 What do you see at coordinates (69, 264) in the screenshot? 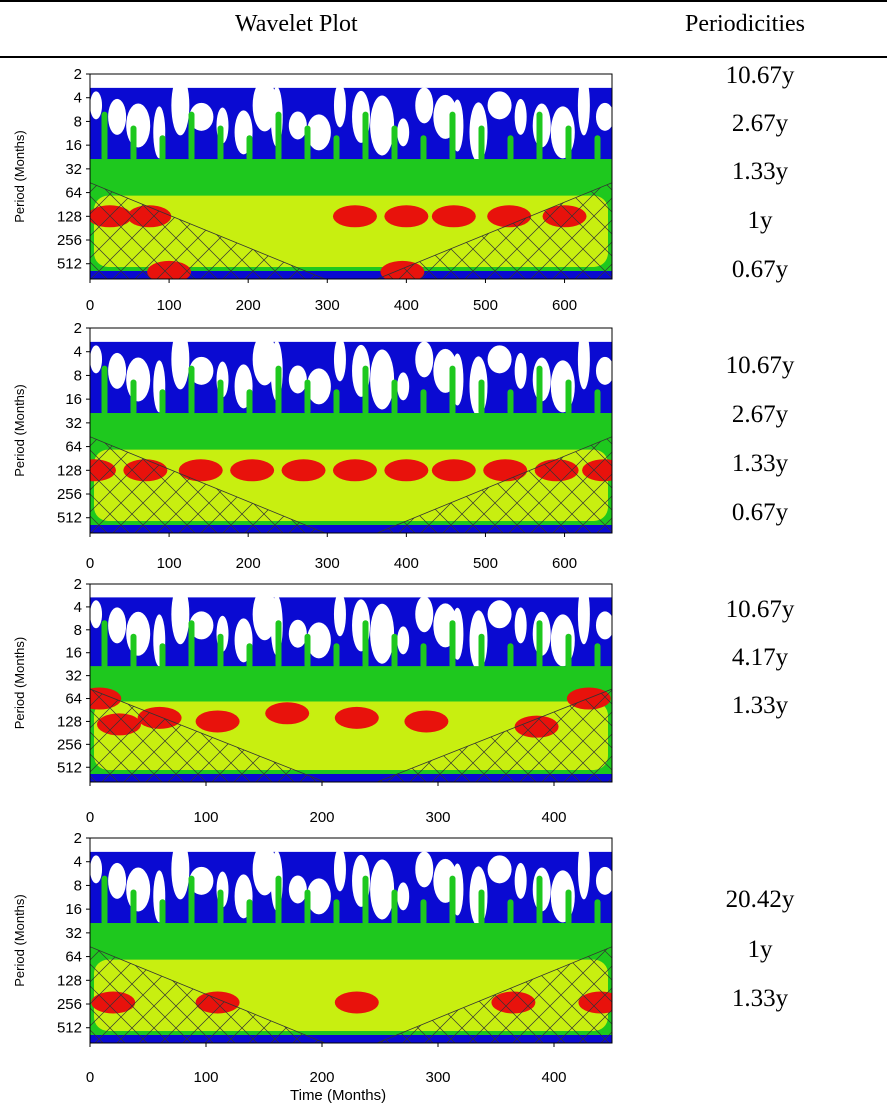
I see `y-tick-label: 512` at bounding box center [69, 264].